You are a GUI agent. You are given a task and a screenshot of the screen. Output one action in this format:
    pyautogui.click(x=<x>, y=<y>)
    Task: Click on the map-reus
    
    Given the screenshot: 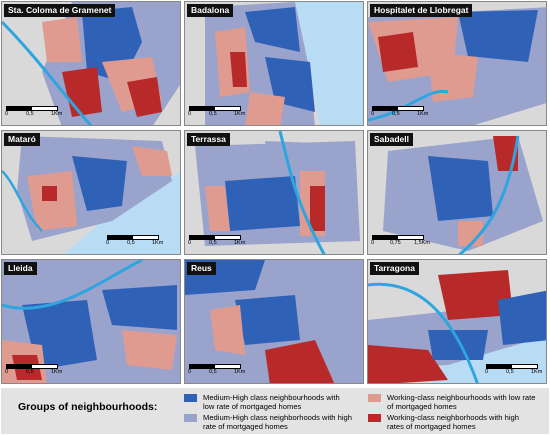 What is the action you would take?
    pyautogui.click(x=274, y=321)
    